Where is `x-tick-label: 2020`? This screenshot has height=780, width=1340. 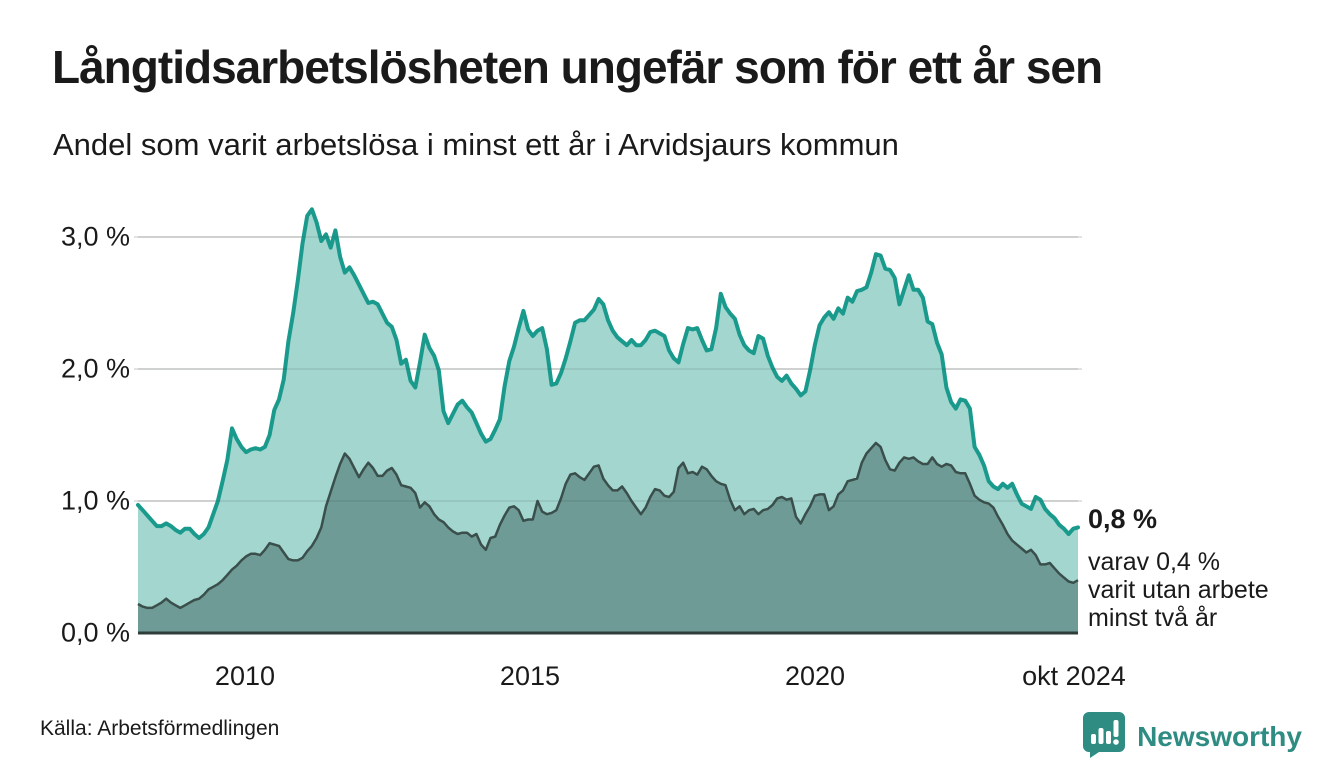 x-tick-label: 2020 is located at coordinates (815, 676).